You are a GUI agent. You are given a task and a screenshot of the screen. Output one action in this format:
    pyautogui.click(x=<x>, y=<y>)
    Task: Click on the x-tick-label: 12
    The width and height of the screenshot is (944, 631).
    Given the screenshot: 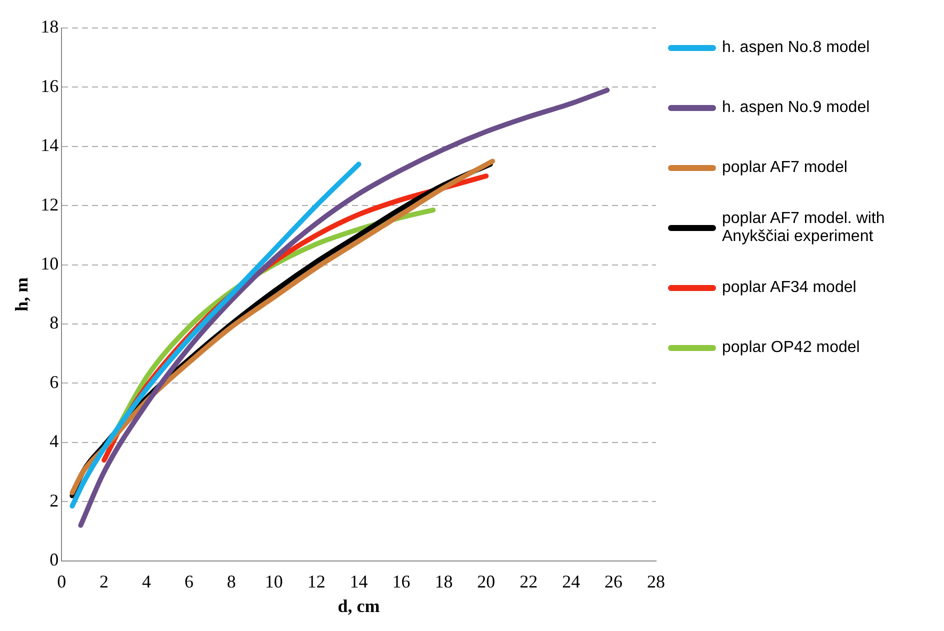 What is the action you would take?
    pyautogui.click(x=316, y=581)
    